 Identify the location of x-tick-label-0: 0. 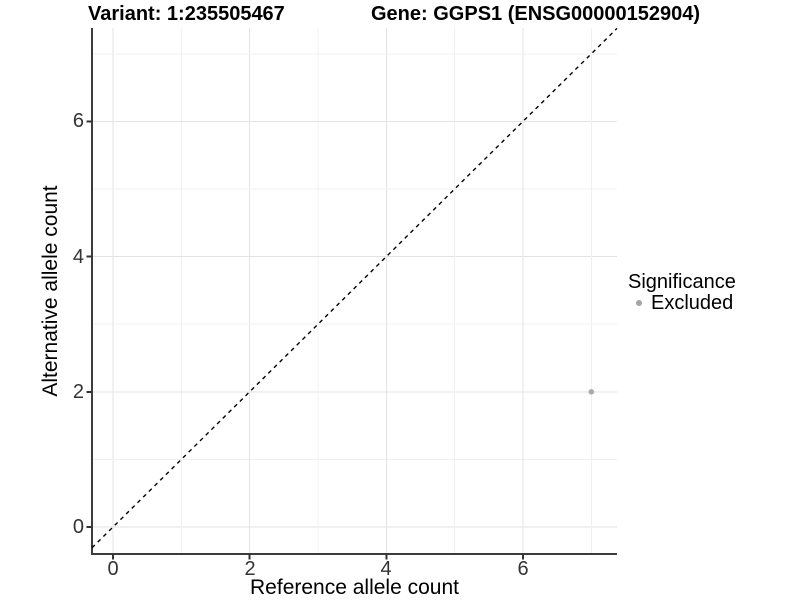
(113, 569).